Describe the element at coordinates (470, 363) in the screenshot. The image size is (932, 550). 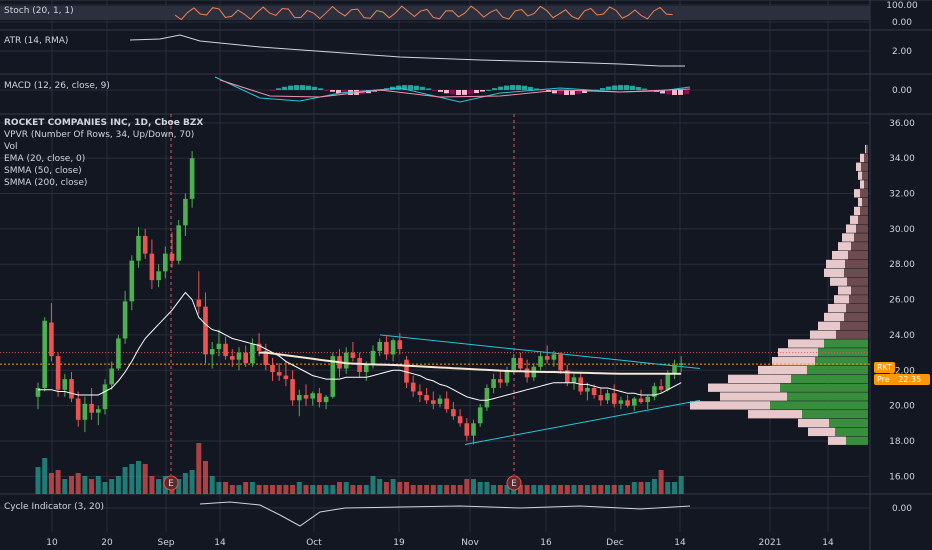
I see `smma-line` at that location.